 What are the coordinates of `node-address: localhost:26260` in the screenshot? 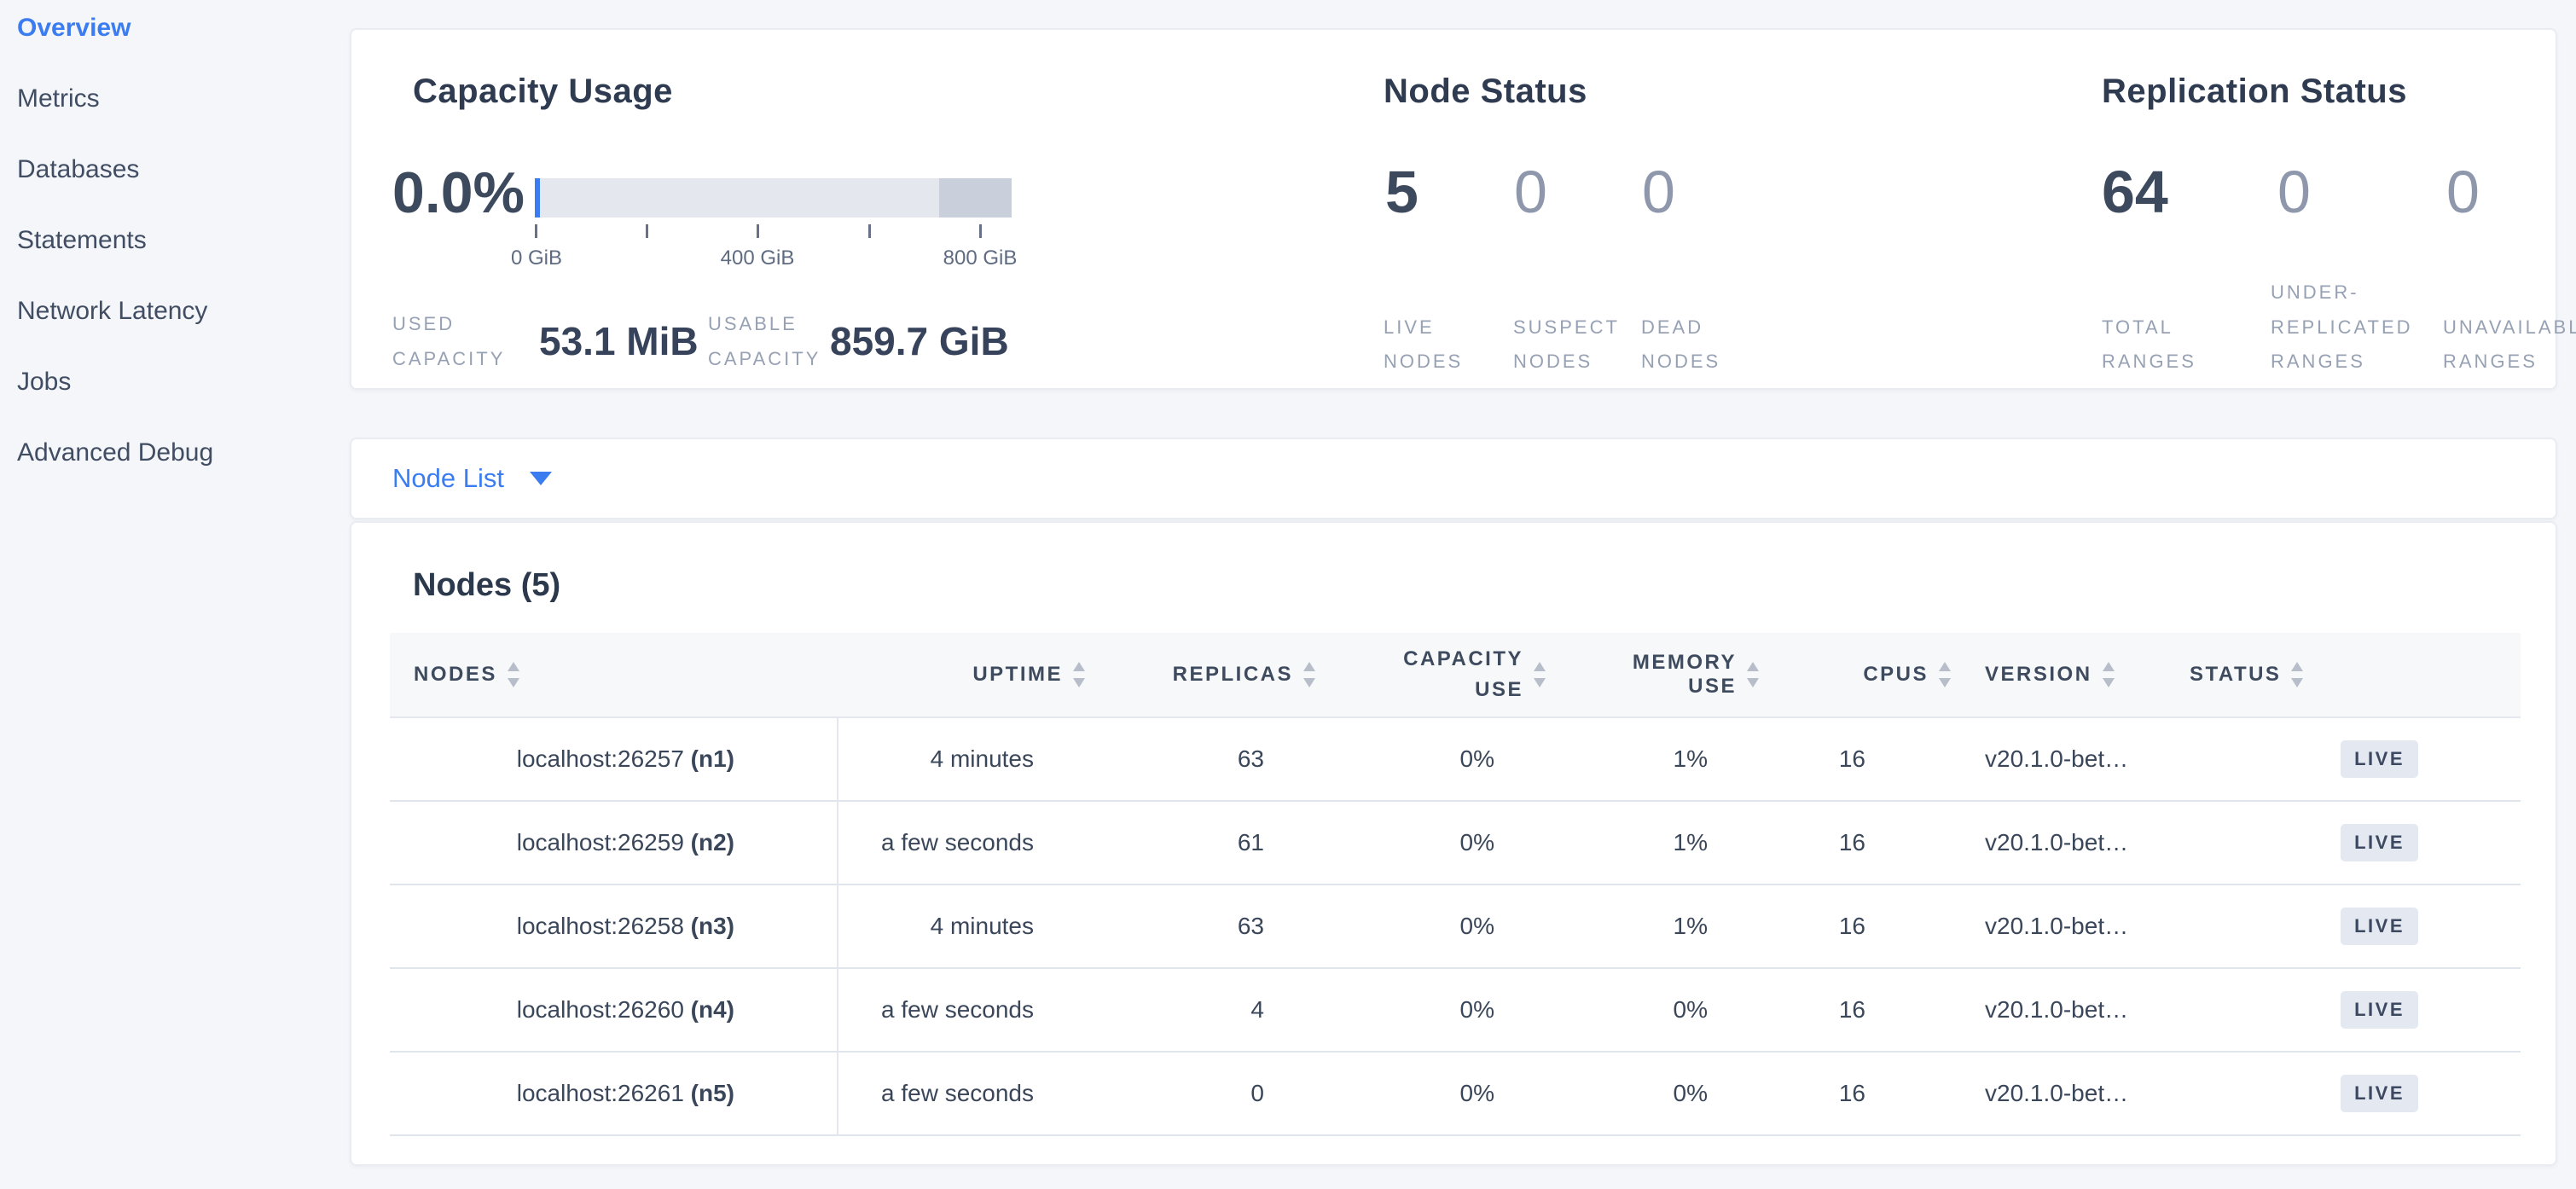 It's located at (600, 1009).